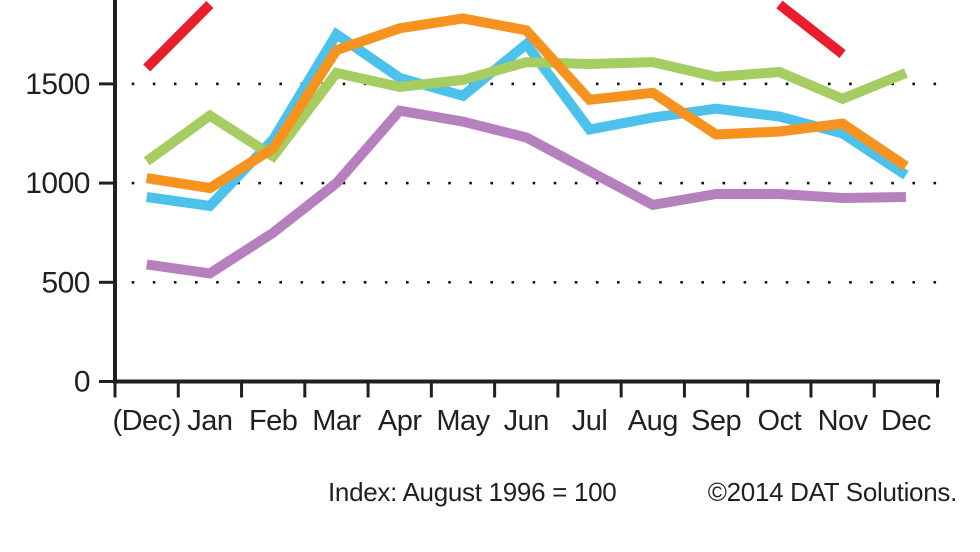 The image size is (980, 552). What do you see at coordinates (146, 421) in the screenshot?
I see `x-tick-label-Dec: (Dec)` at bounding box center [146, 421].